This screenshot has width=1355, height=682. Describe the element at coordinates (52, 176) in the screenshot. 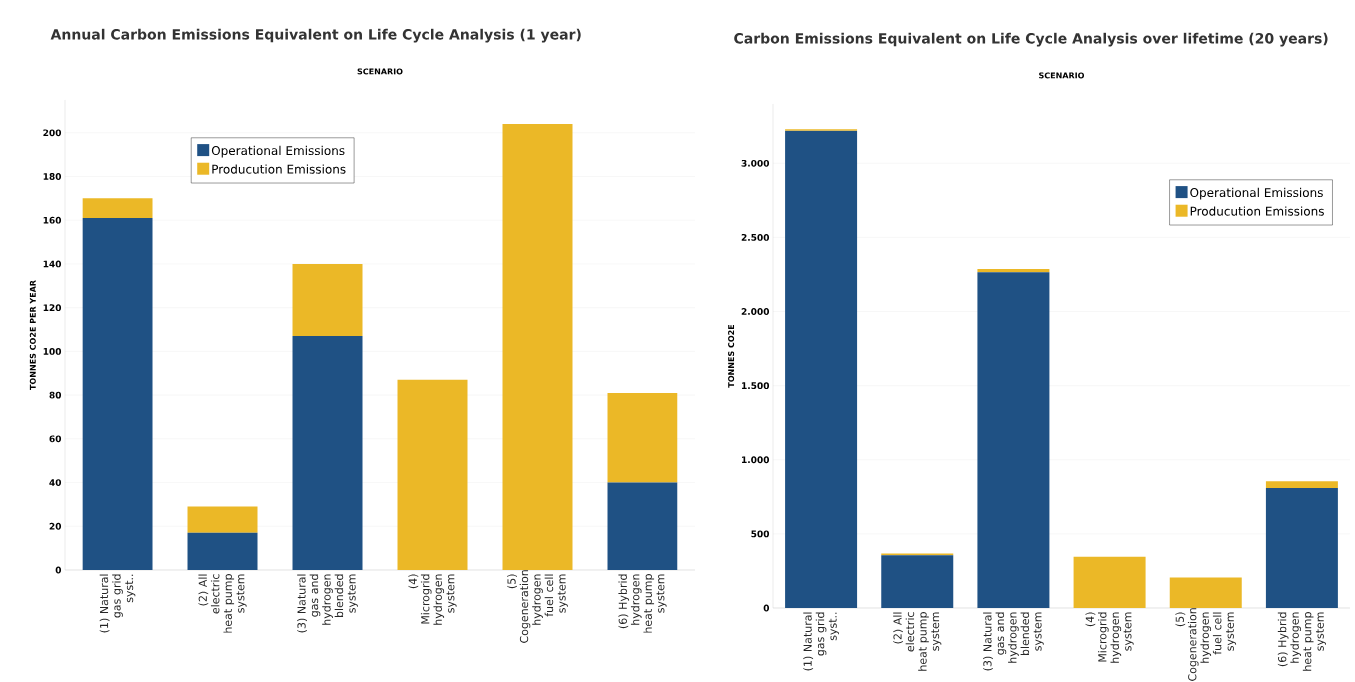

I see `y-tick-label: 180` at that location.